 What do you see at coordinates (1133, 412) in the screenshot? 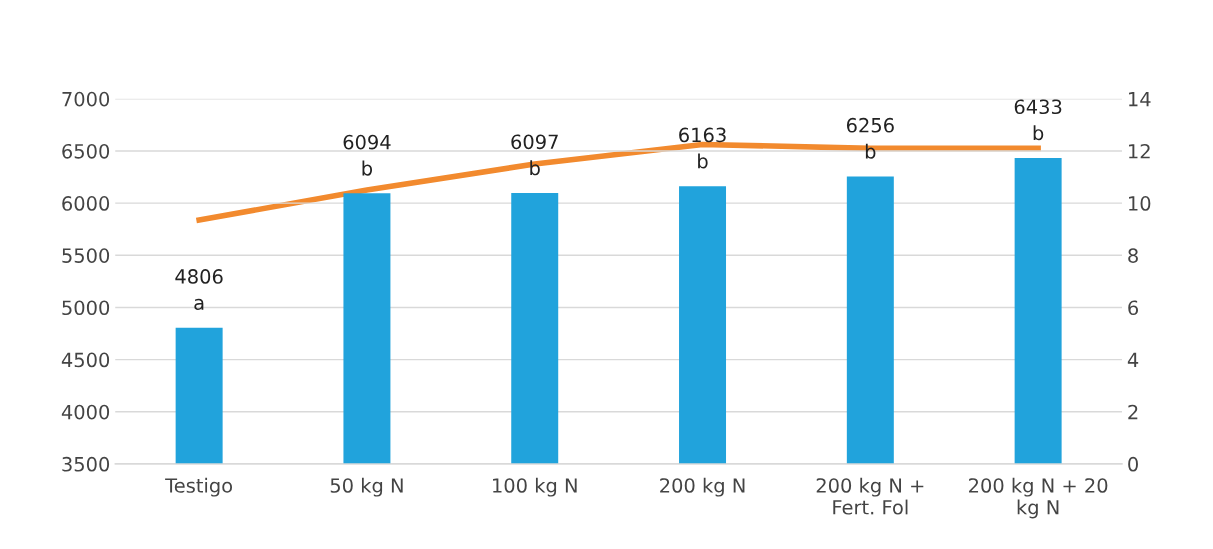
I see `y2-tick-label: 2` at bounding box center [1133, 412].